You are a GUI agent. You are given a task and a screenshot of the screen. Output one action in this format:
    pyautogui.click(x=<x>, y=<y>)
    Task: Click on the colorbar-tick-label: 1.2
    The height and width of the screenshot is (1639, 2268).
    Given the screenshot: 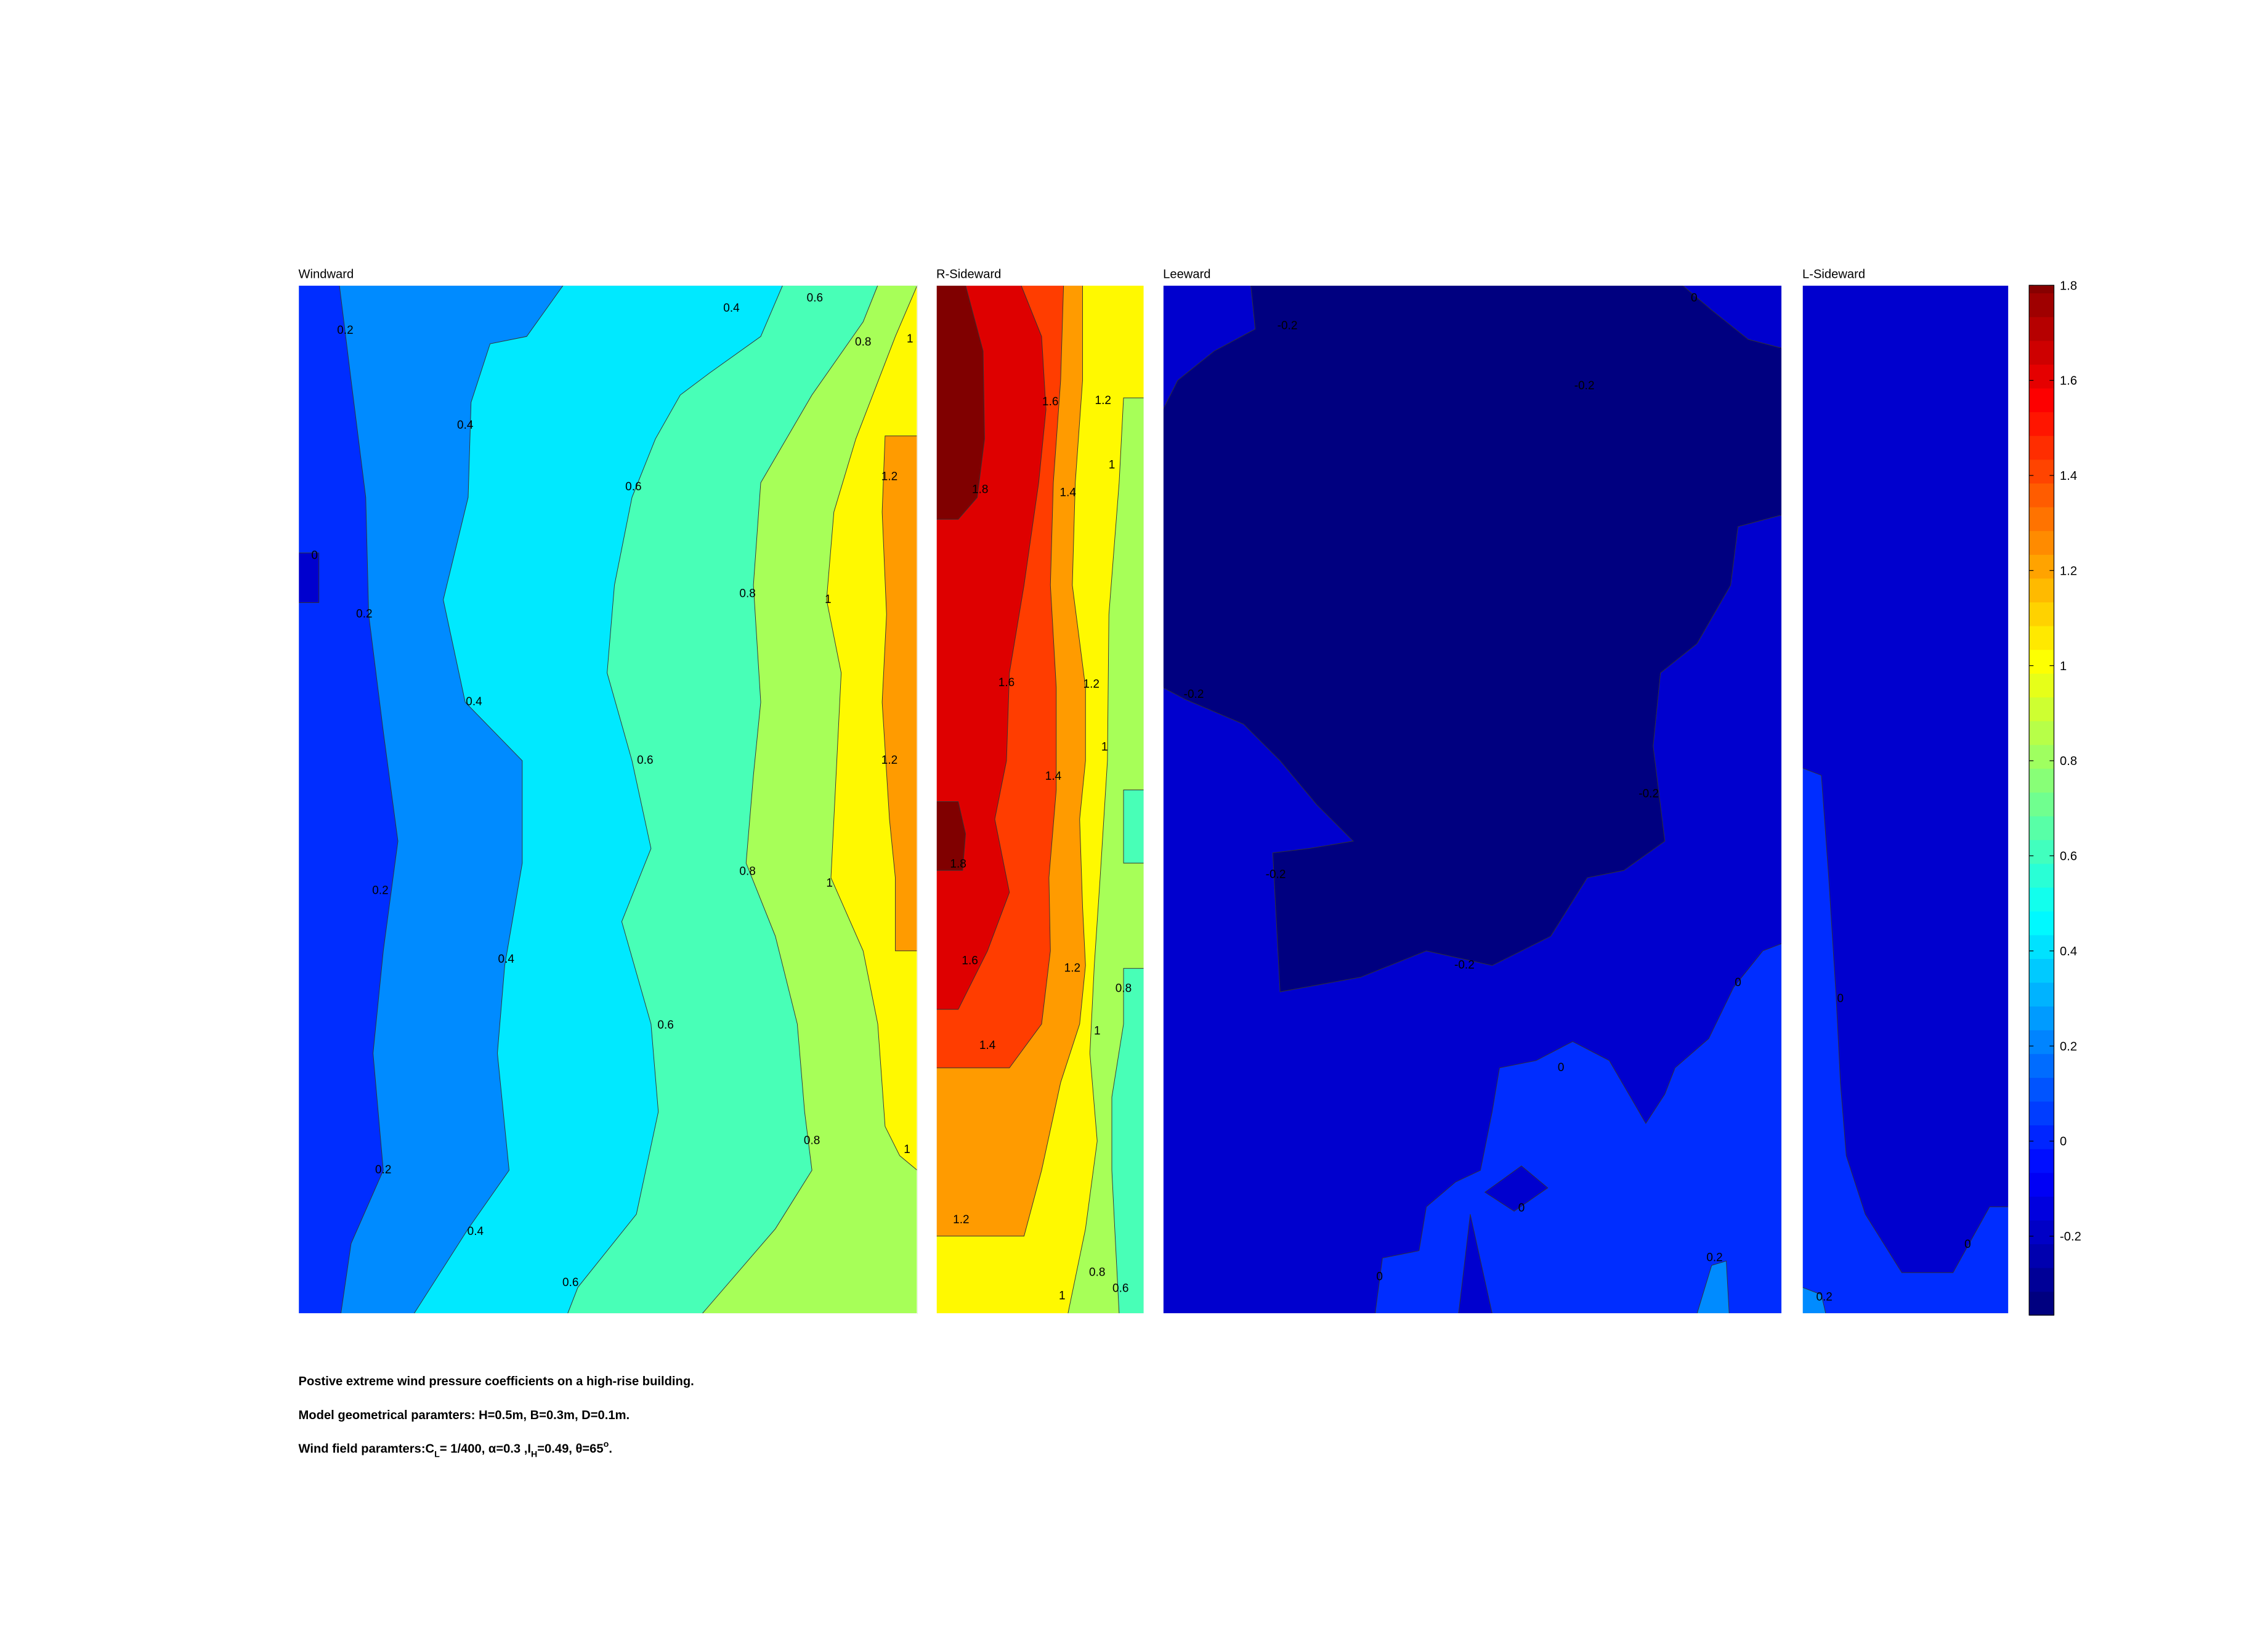 What is the action you would take?
    pyautogui.click(x=2068, y=571)
    